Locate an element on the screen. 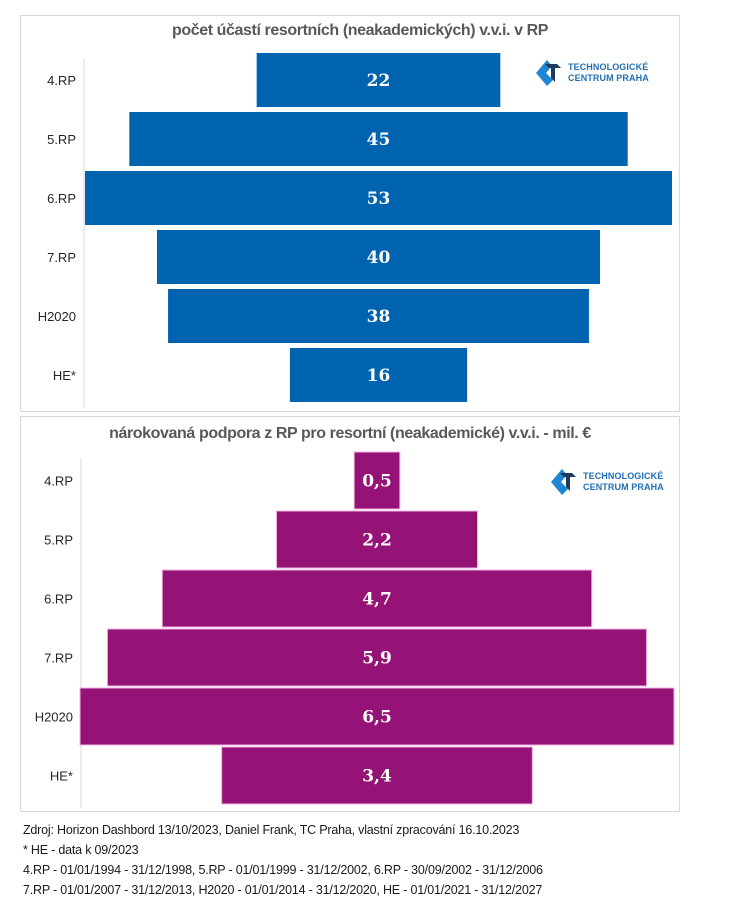 Image resolution: width=736 pixels, height=913 pixels. value-label: 0,5 is located at coordinates (377, 482).